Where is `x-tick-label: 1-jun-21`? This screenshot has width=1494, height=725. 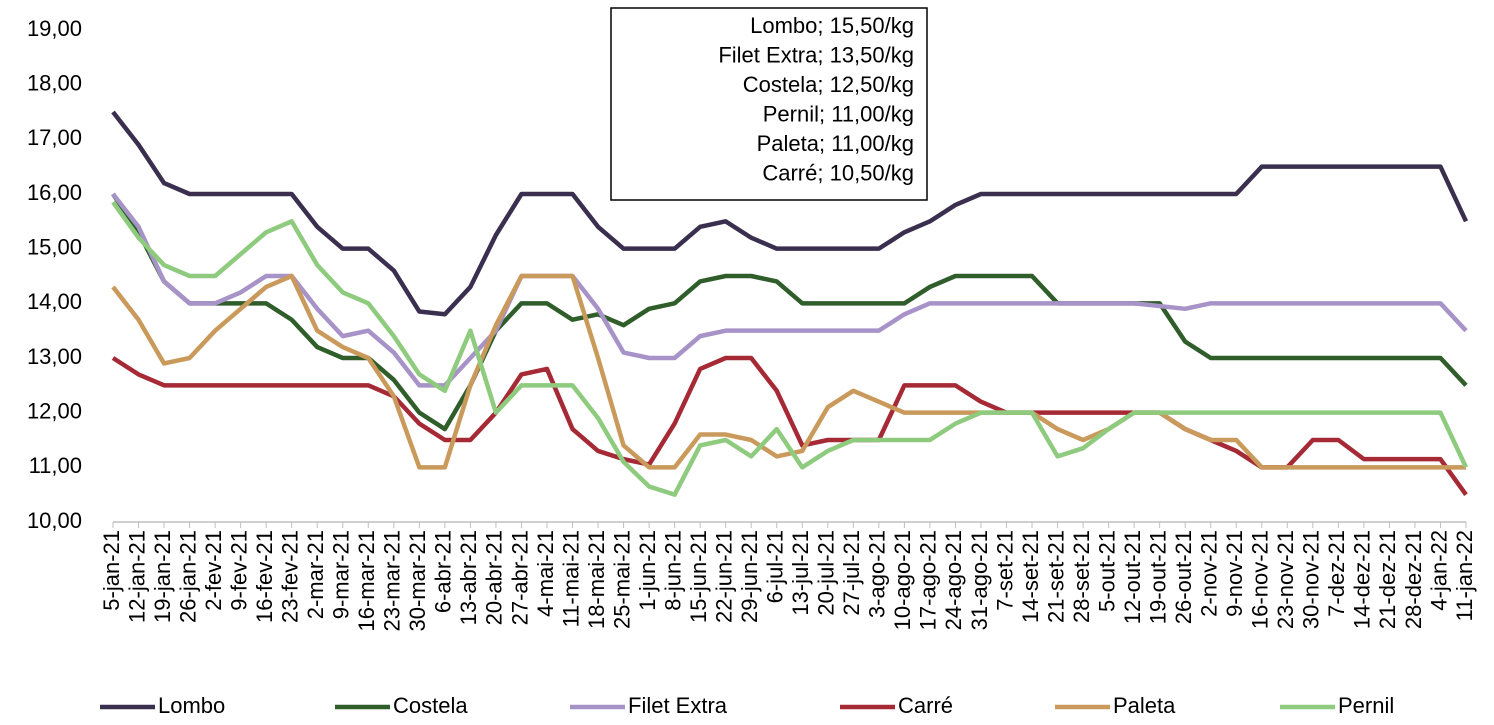 x-tick-label: 1-jun-21 is located at coordinates (647, 570).